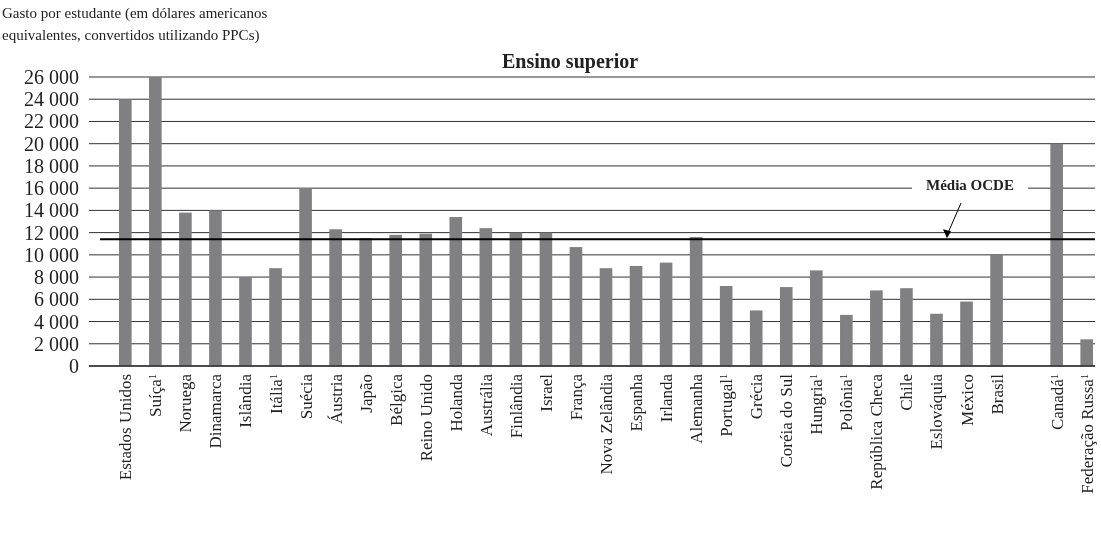  What do you see at coordinates (126, 427) in the screenshot?
I see `x-tick-label: Estados Unidos` at bounding box center [126, 427].